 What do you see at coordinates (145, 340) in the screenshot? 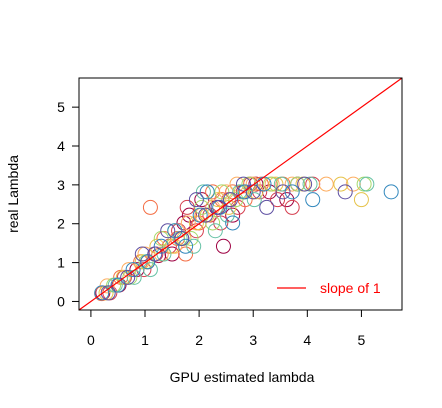
I see `x-tick-label: 1` at bounding box center [145, 340].